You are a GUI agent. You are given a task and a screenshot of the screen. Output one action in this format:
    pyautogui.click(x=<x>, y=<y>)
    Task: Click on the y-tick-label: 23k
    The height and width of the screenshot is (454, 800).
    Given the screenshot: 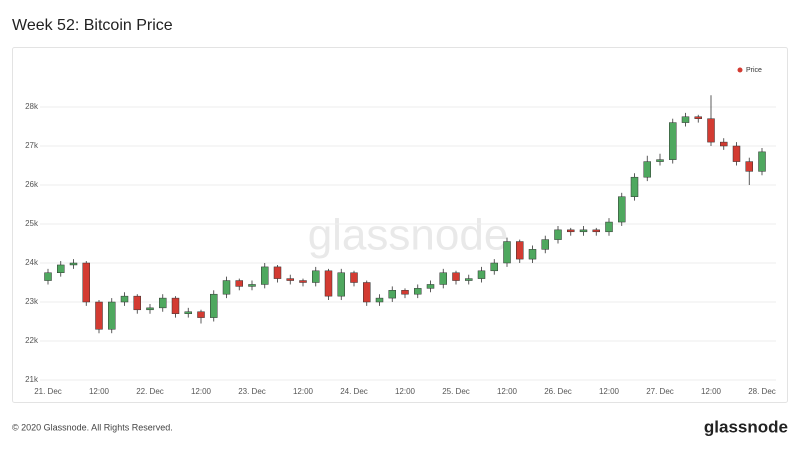 What is the action you would take?
    pyautogui.click(x=32, y=301)
    